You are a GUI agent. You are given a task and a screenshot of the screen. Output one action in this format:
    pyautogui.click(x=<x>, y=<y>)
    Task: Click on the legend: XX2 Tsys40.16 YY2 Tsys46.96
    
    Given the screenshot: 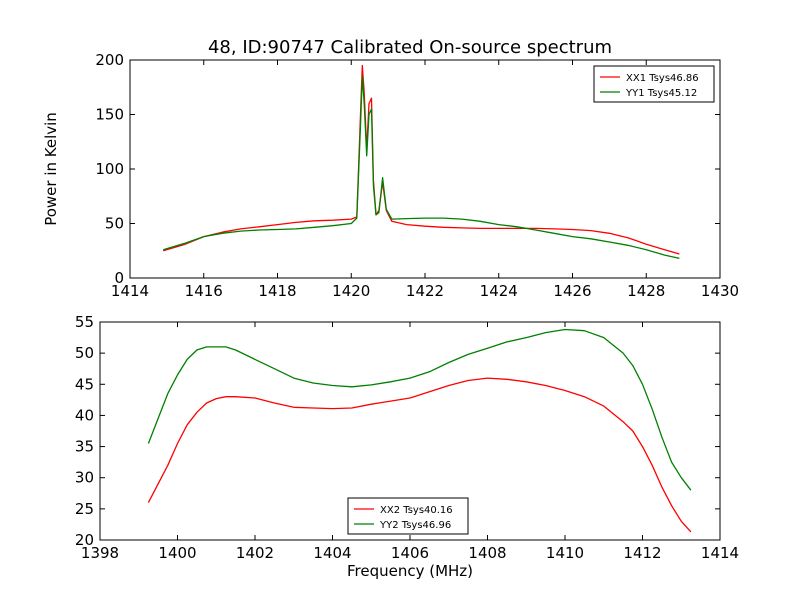 What is the action you would take?
    pyautogui.click(x=408, y=516)
    